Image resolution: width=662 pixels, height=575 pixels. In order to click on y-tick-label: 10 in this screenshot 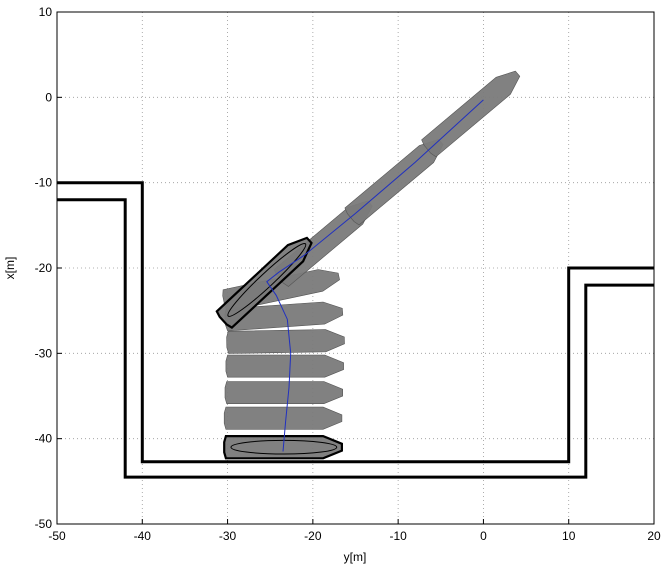, I will do `click(46, 12)`.